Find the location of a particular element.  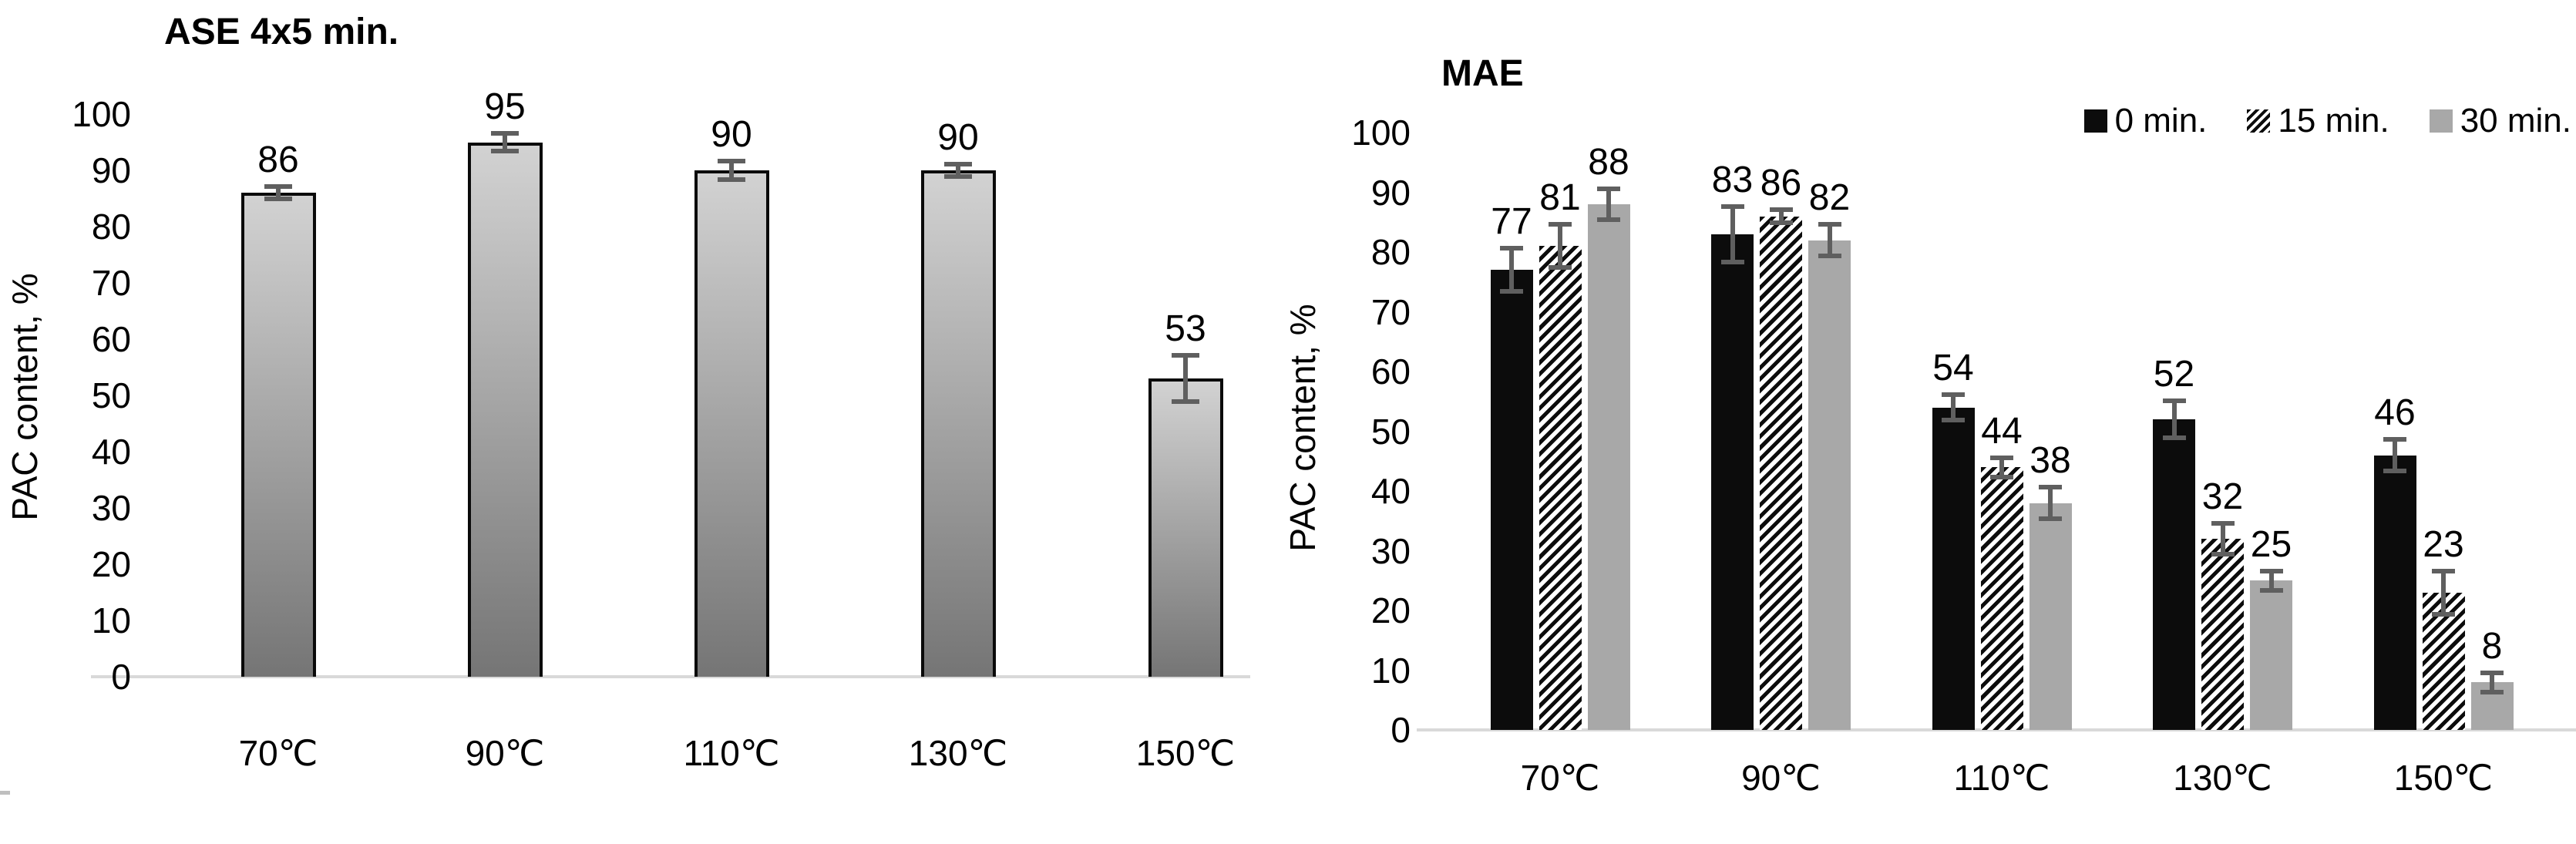

x-tick-label: 130℃ is located at coordinates (958, 753).